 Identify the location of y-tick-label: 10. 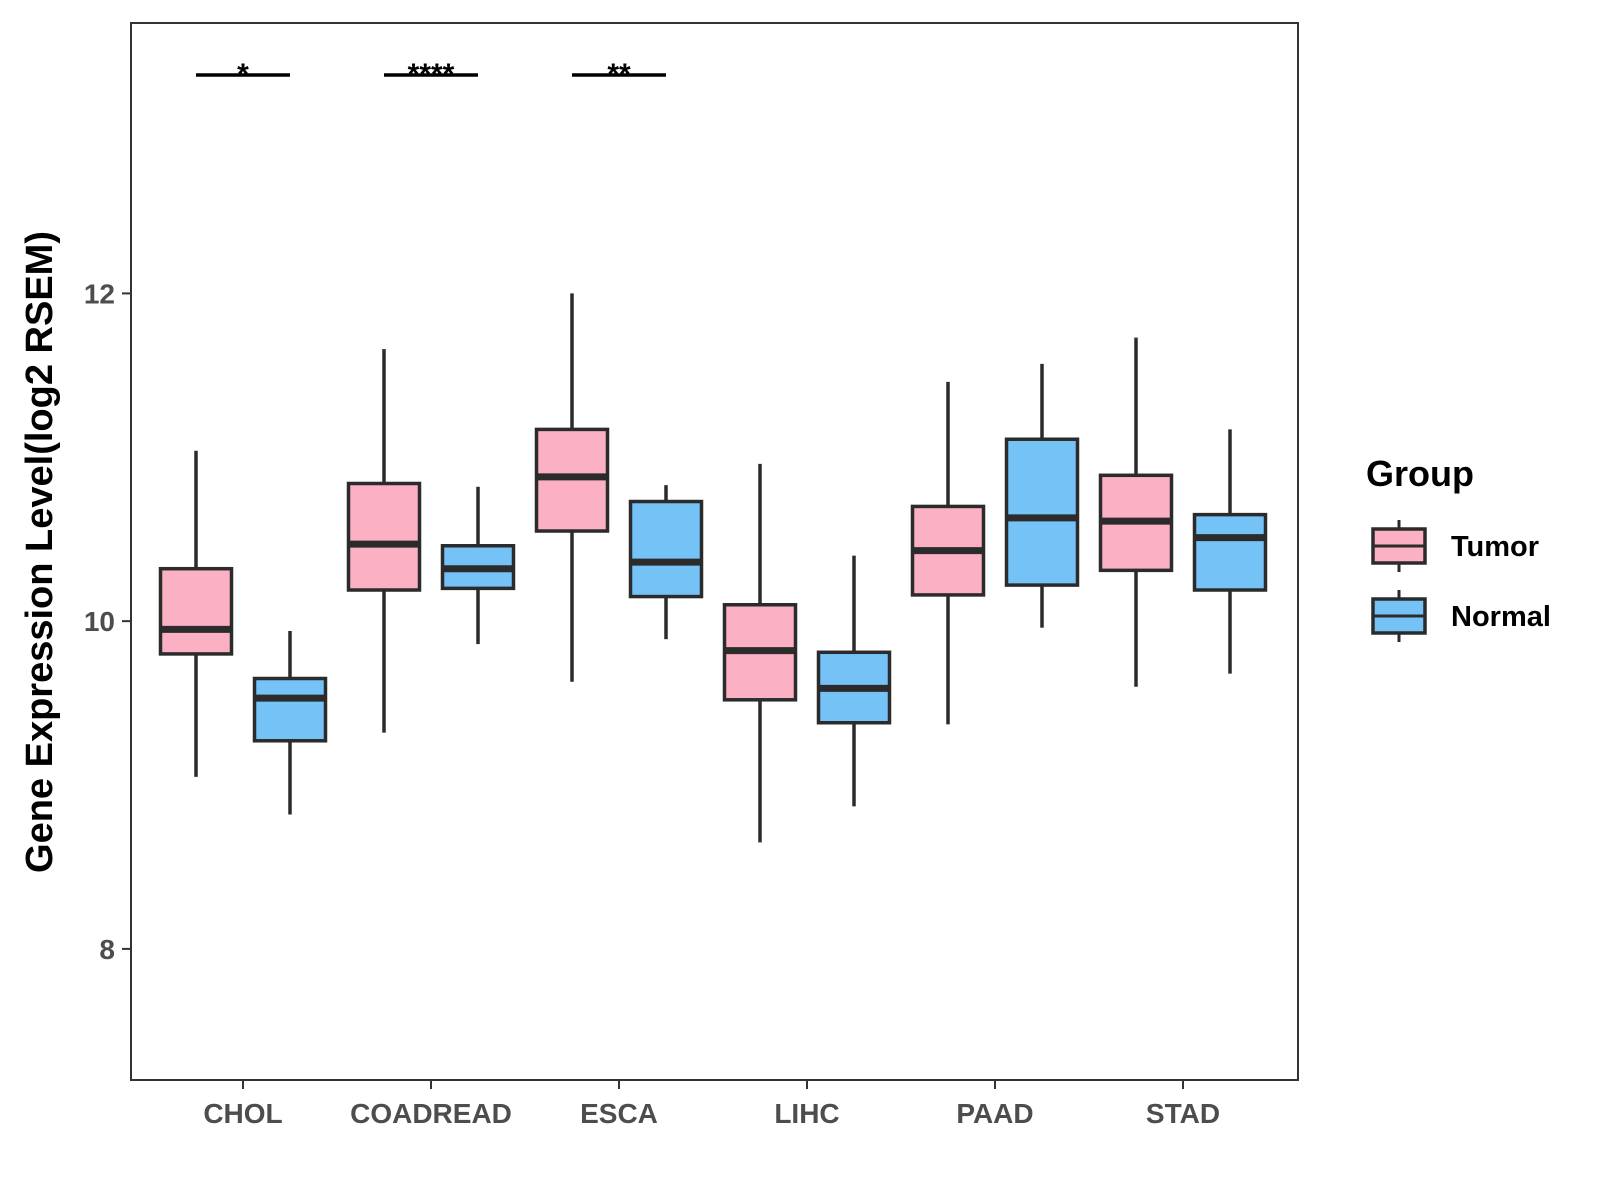
(99, 621).